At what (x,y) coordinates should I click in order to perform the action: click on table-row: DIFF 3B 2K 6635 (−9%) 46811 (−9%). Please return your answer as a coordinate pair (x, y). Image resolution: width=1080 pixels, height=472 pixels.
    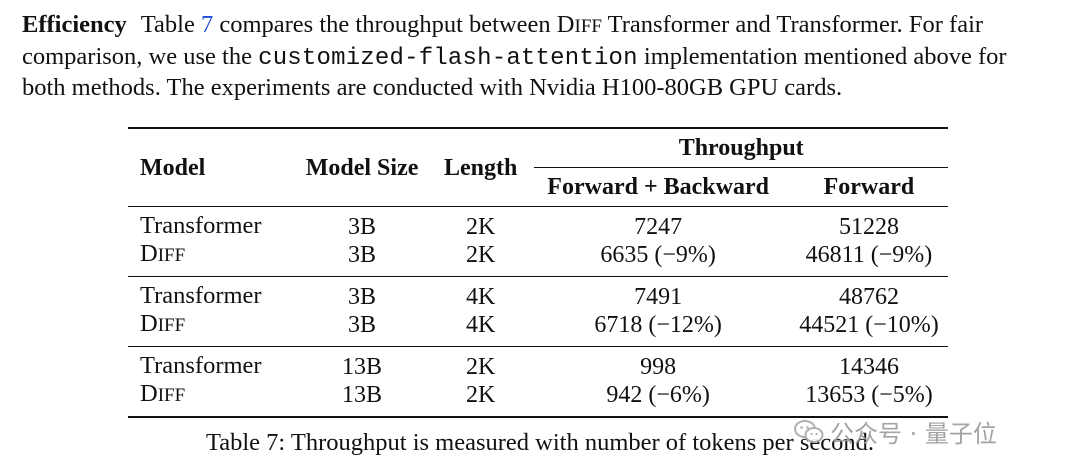
    Looking at the image, I should click on (538, 259).